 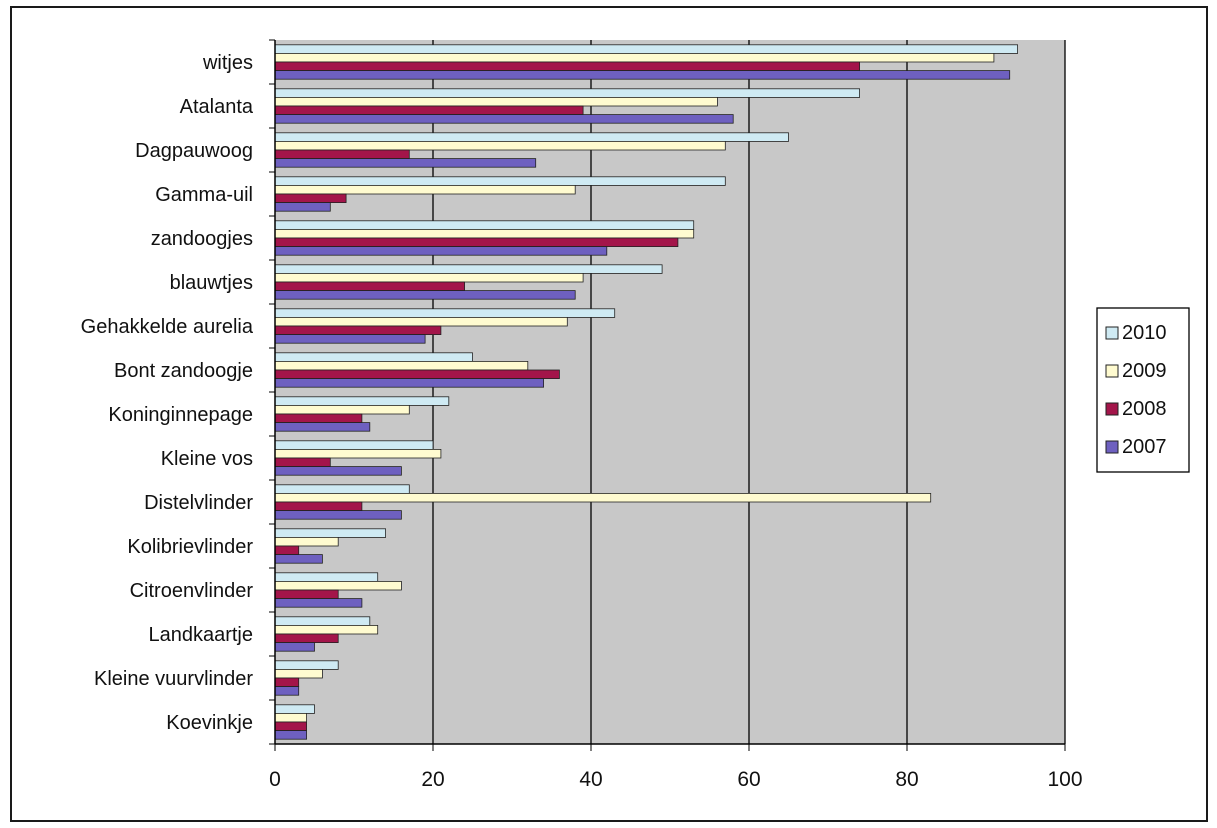 What do you see at coordinates (590, 779) in the screenshot?
I see `x-tick-label-40: 40` at bounding box center [590, 779].